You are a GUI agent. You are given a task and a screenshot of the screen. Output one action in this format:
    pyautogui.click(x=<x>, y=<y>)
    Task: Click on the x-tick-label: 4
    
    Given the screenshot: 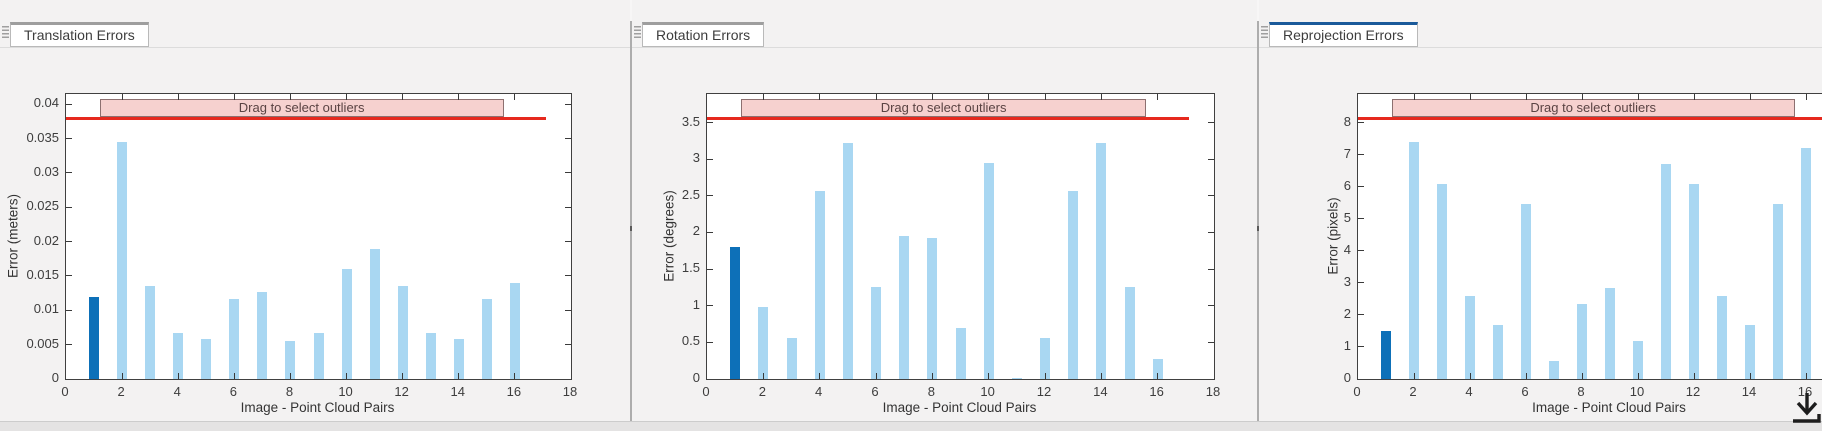 What is the action you would take?
    pyautogui.click(x=819, y=391)
    